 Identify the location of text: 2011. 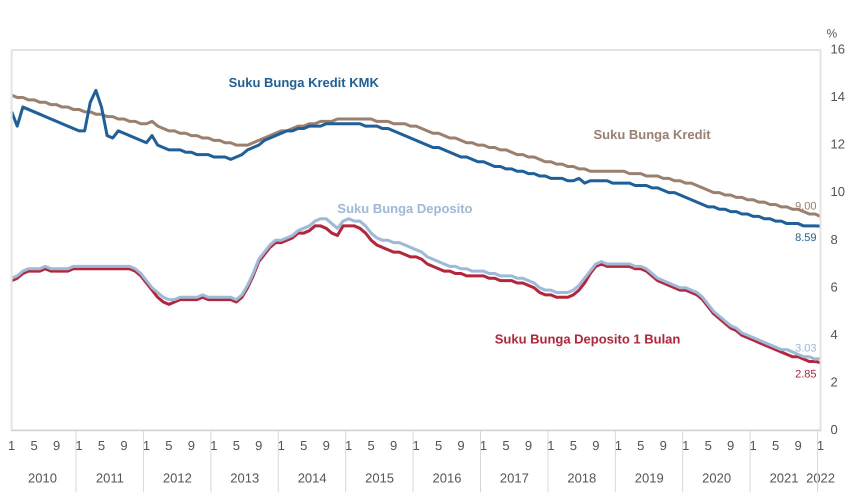
(110, 478).